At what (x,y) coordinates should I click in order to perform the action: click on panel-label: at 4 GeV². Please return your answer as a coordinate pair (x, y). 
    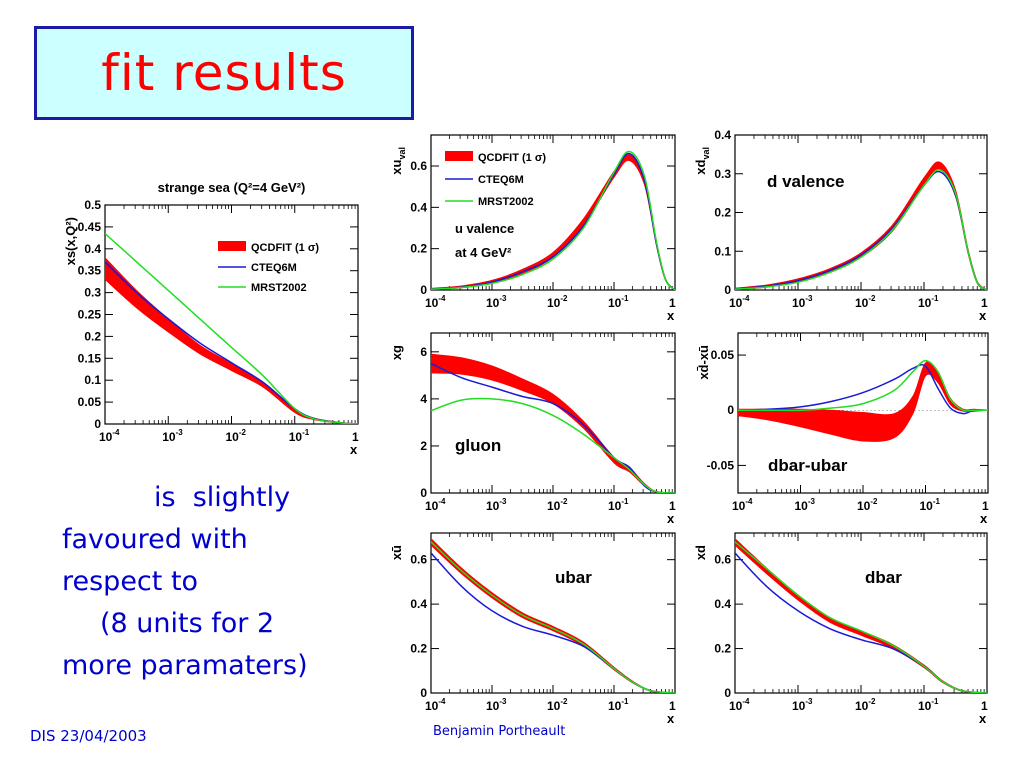
    Looking at the image, I should click on (483, 252).